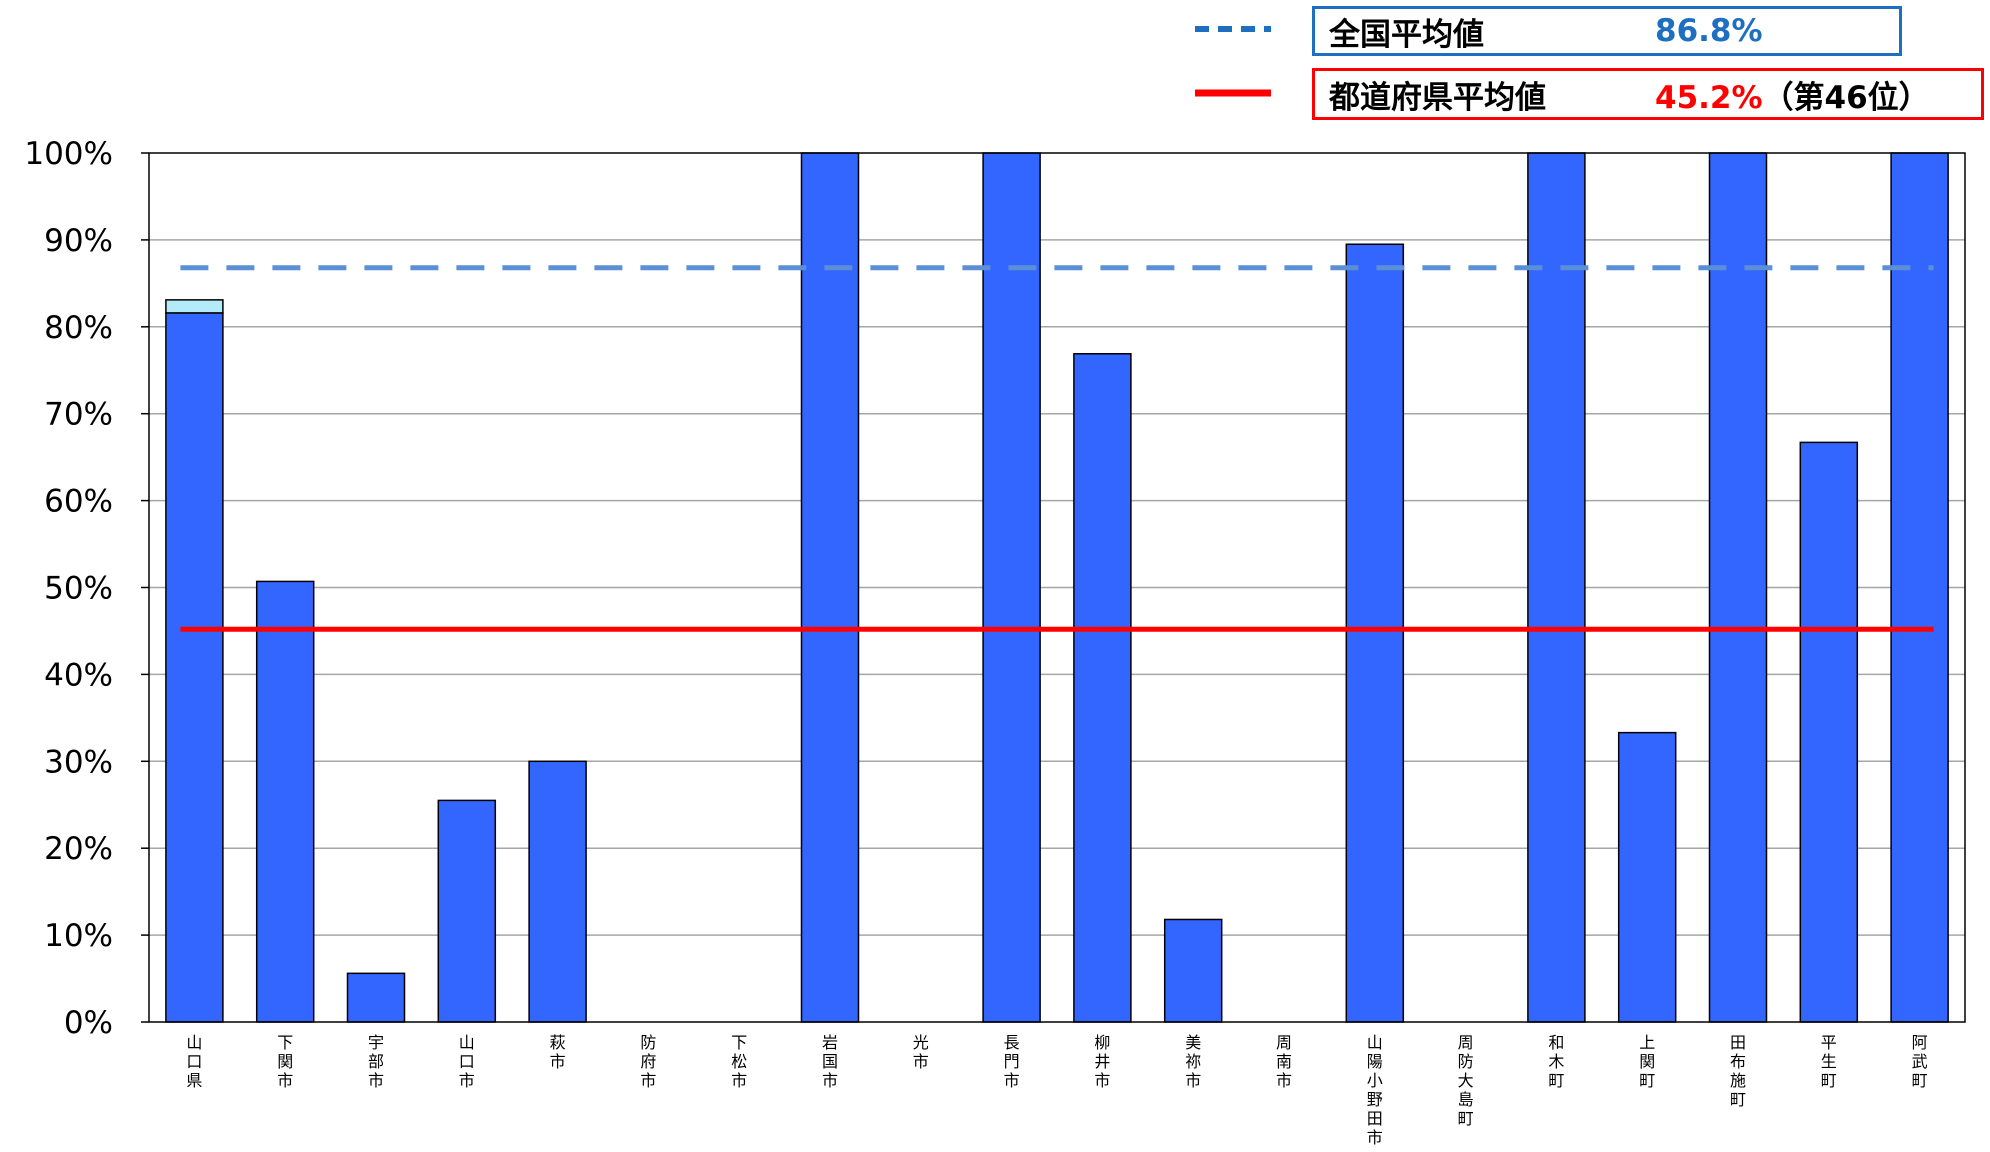 The height and width of the screenshot is (1152, 1990). I want to click on prefecture-average-legend: 都道府県平均値 45.2%（第46位）, so click(1648, 94).